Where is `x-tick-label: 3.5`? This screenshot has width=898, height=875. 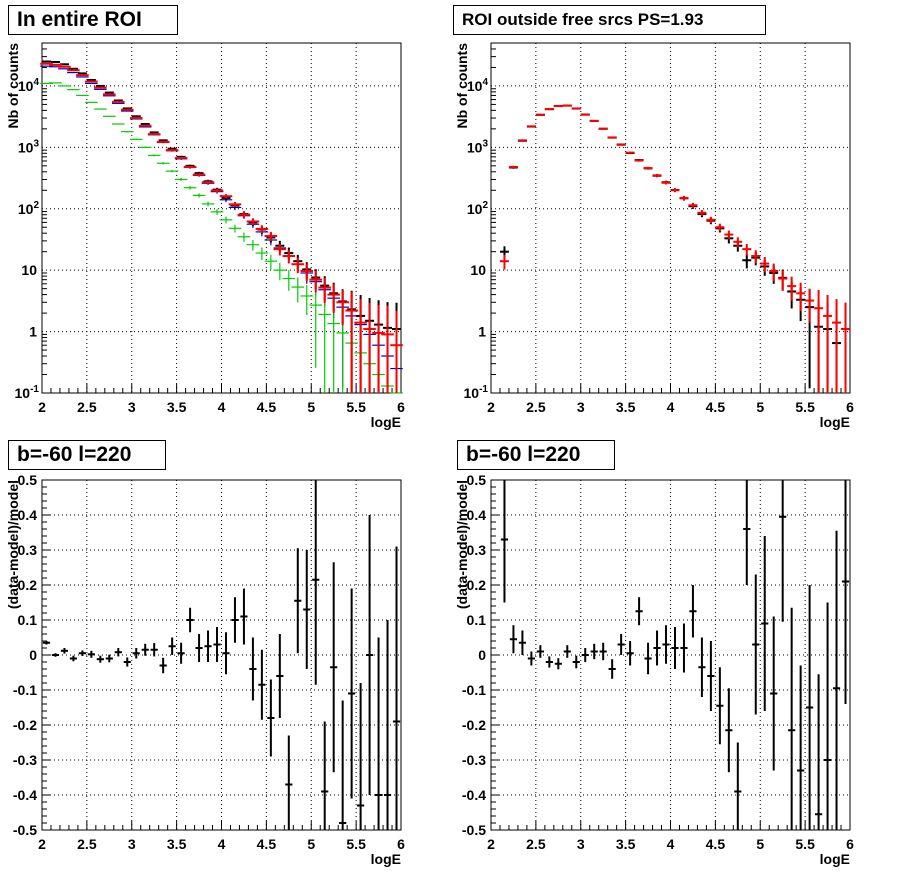
x-tick-label: 3.5 is located at coordinates (177, 407).